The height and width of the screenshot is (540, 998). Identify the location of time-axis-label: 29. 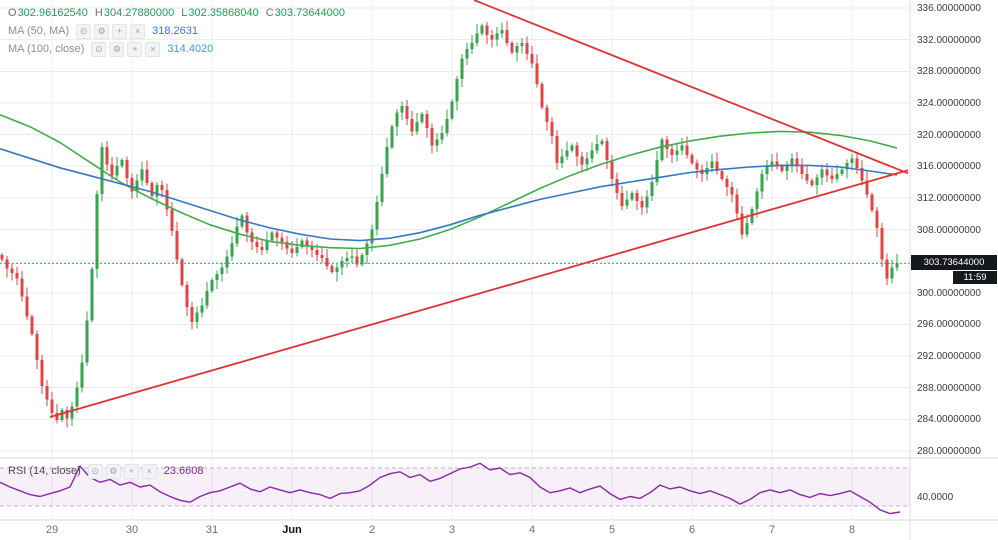
(52, 530).